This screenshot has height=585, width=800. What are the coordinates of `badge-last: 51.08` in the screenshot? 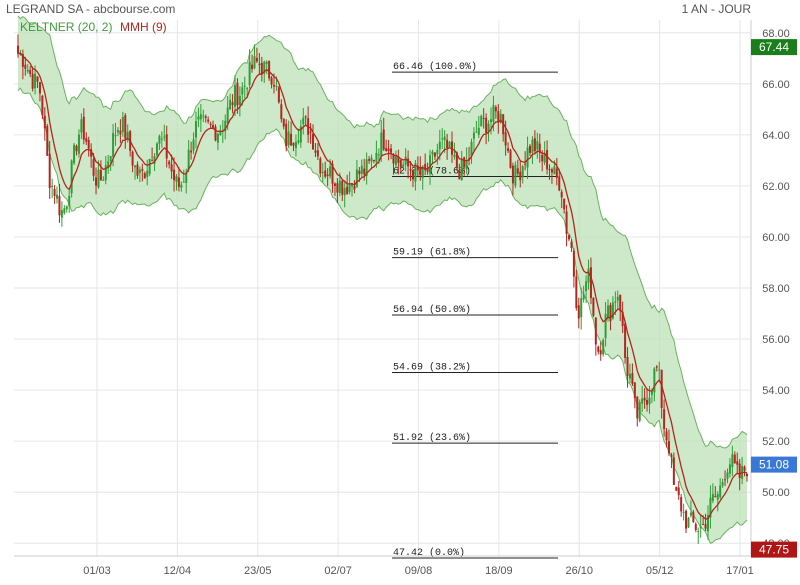 It's located at (774, 465).